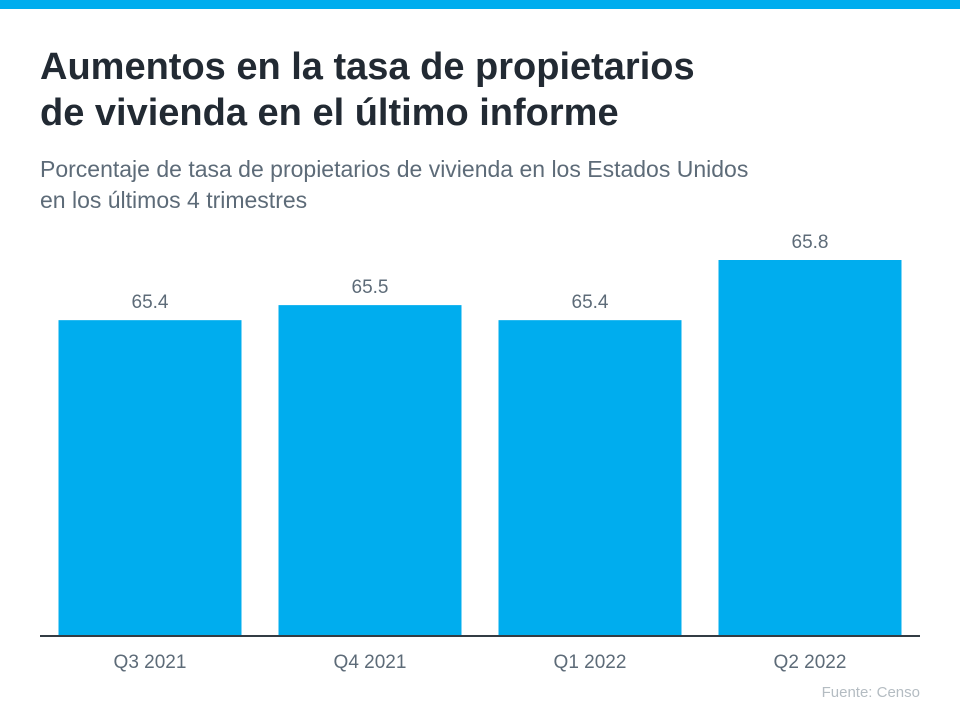  I want to click on title-line-1: Aumentos en la tasa de propietarios, so click(367, 67).